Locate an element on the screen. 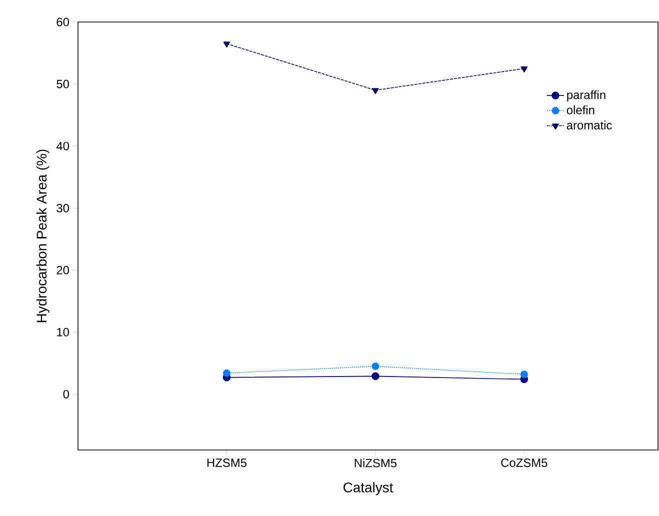 This screenshot has height=516, width=659. y-tick-label: 40 is located at coordinates (63, 146).